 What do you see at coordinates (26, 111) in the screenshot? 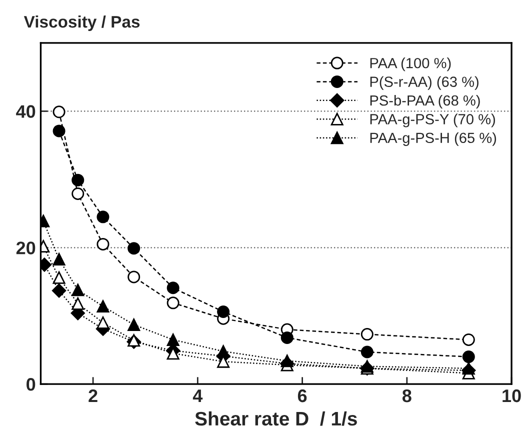
I see `y-tick-label: 40` at bounding box center [26, 111].